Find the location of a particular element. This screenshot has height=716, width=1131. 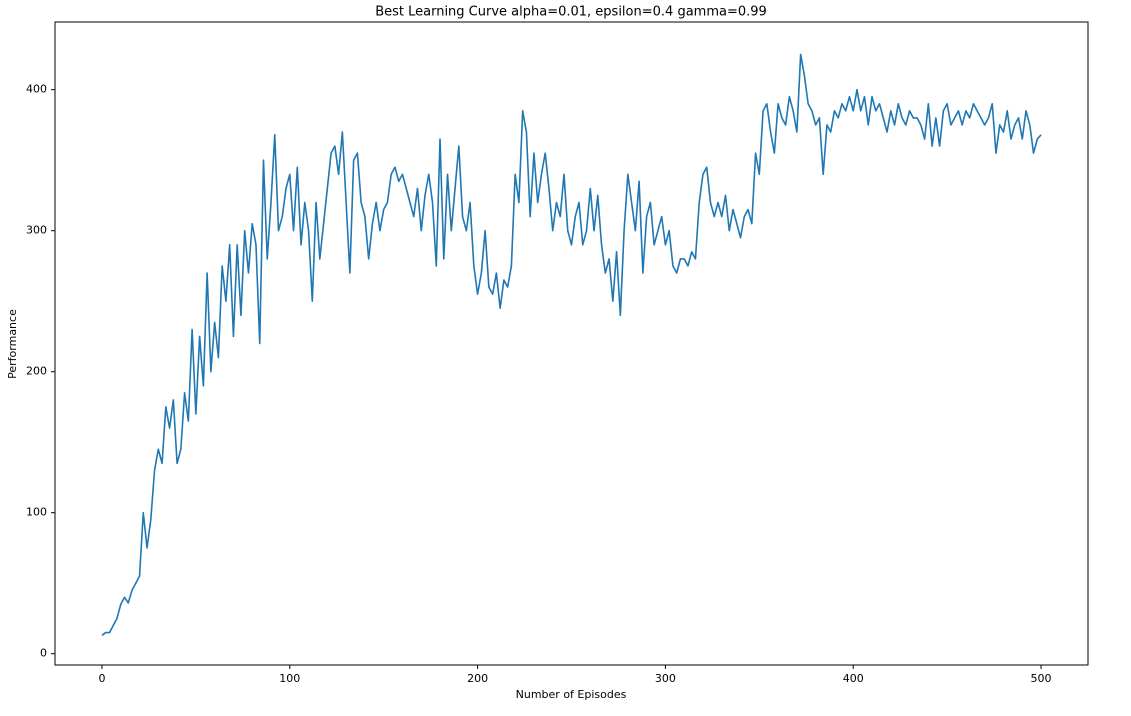

x-axis-label: Number of Episodes is located at coordinates (571, 694).